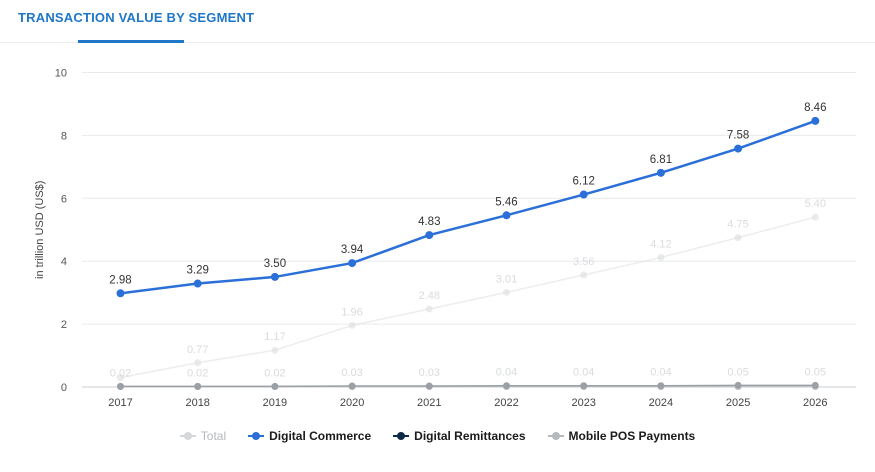  Describe the element at coordinates (506, 202) in the screenshot. I see `data-label-digital-commerce: 5.46` at that location.